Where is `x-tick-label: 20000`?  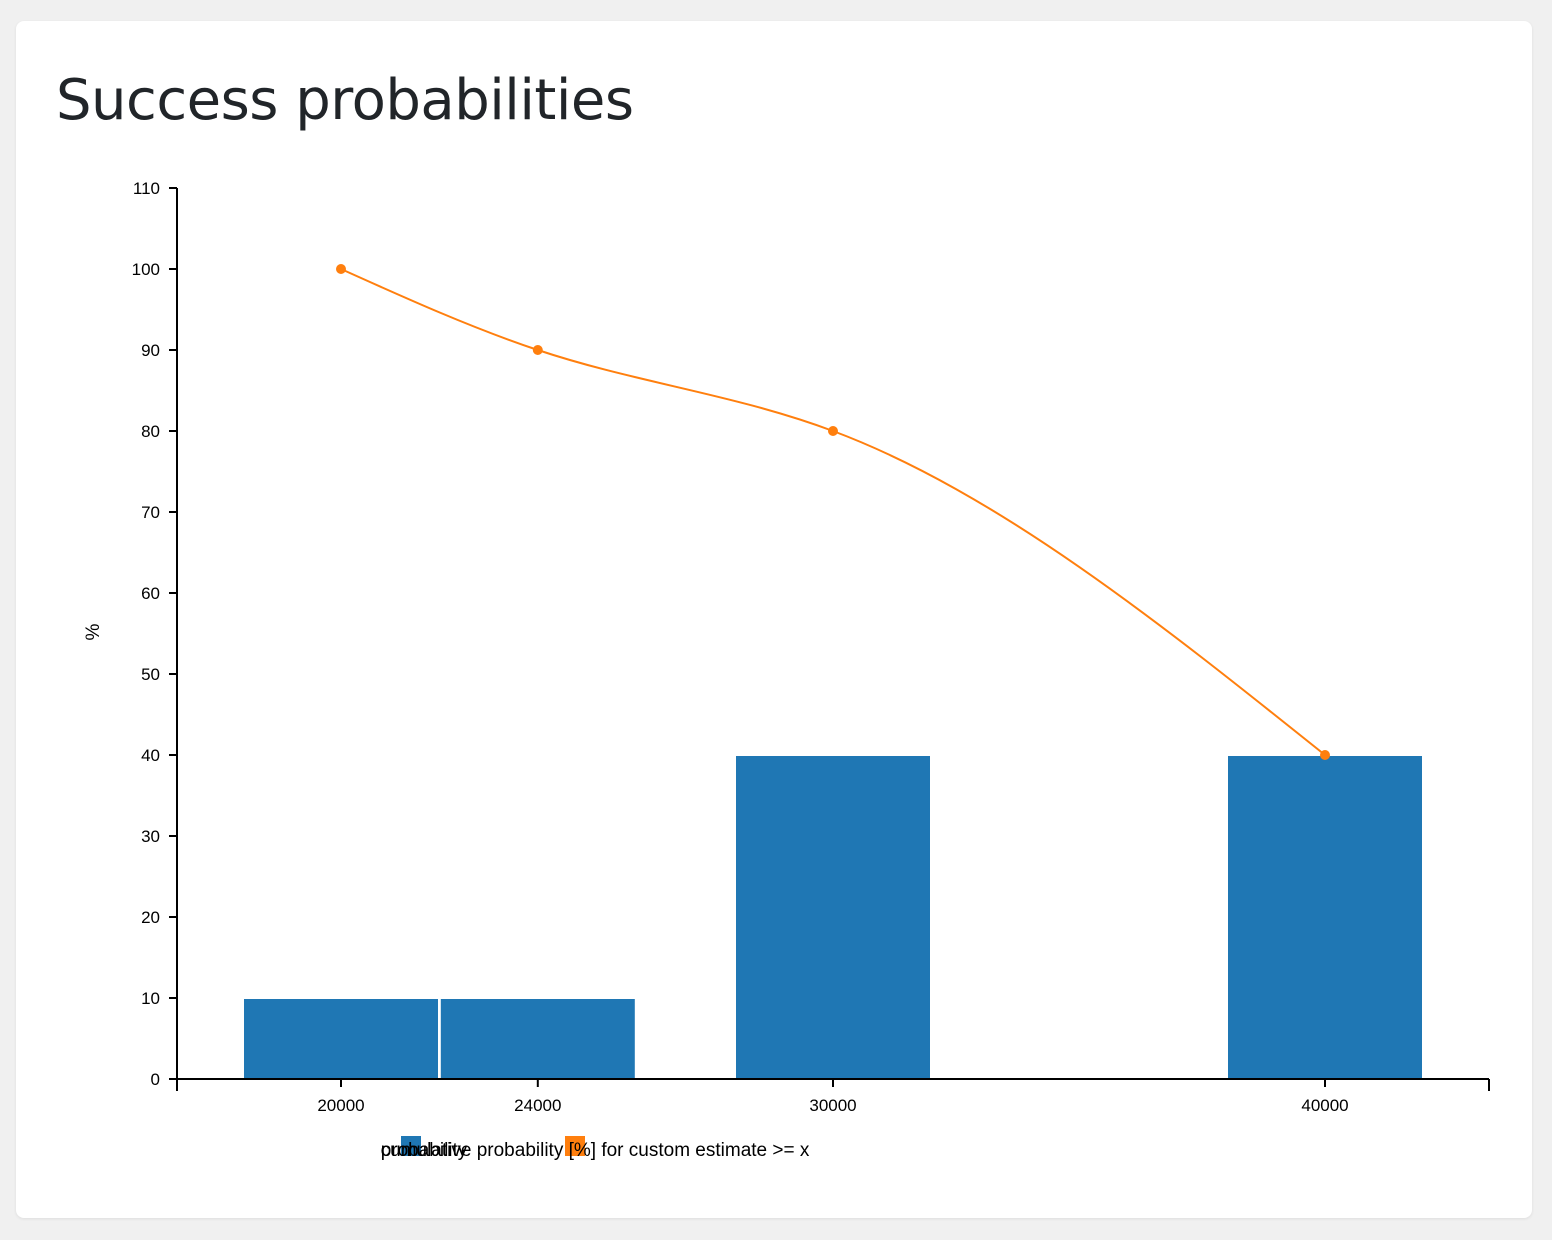 x-tick-label: 20000 is located at coordinates (340, 1105).